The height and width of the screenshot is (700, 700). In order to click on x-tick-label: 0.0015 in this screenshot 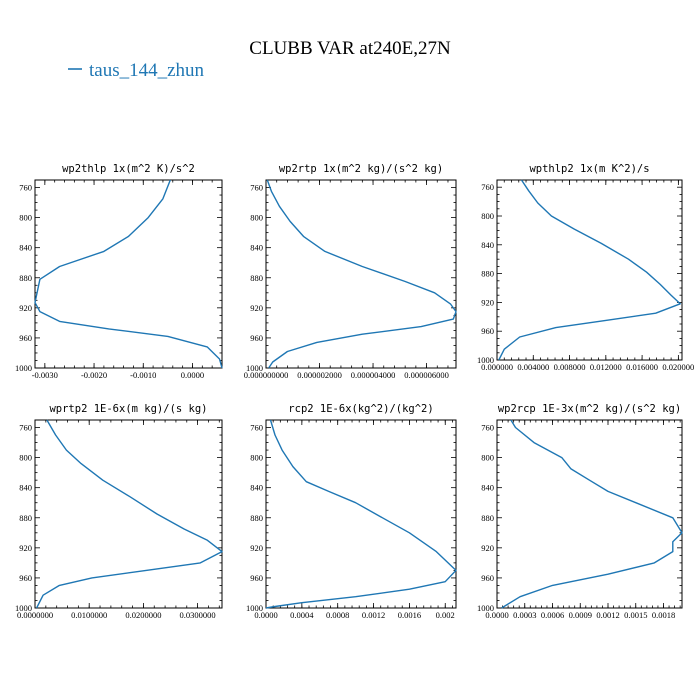, I will do `click(635, 615)`.